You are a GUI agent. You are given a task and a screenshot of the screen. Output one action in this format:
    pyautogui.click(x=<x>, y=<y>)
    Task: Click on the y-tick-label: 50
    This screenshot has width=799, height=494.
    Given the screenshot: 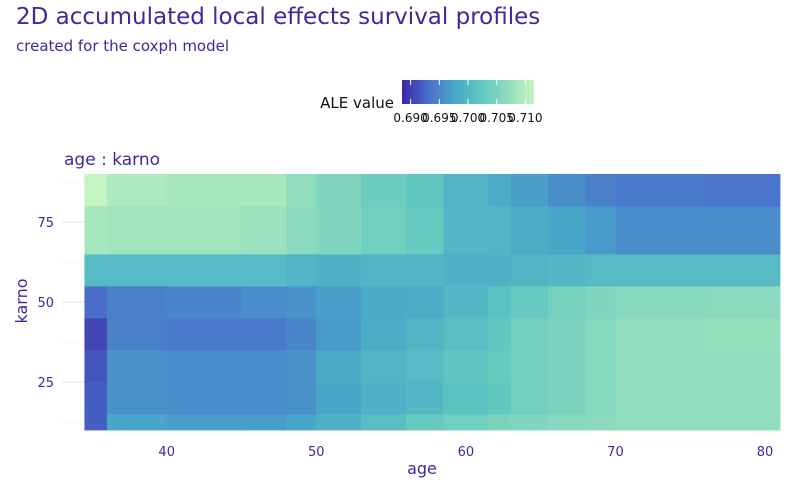 What is the action you would take?
    pyautogui.click(x=45, y=303)
    